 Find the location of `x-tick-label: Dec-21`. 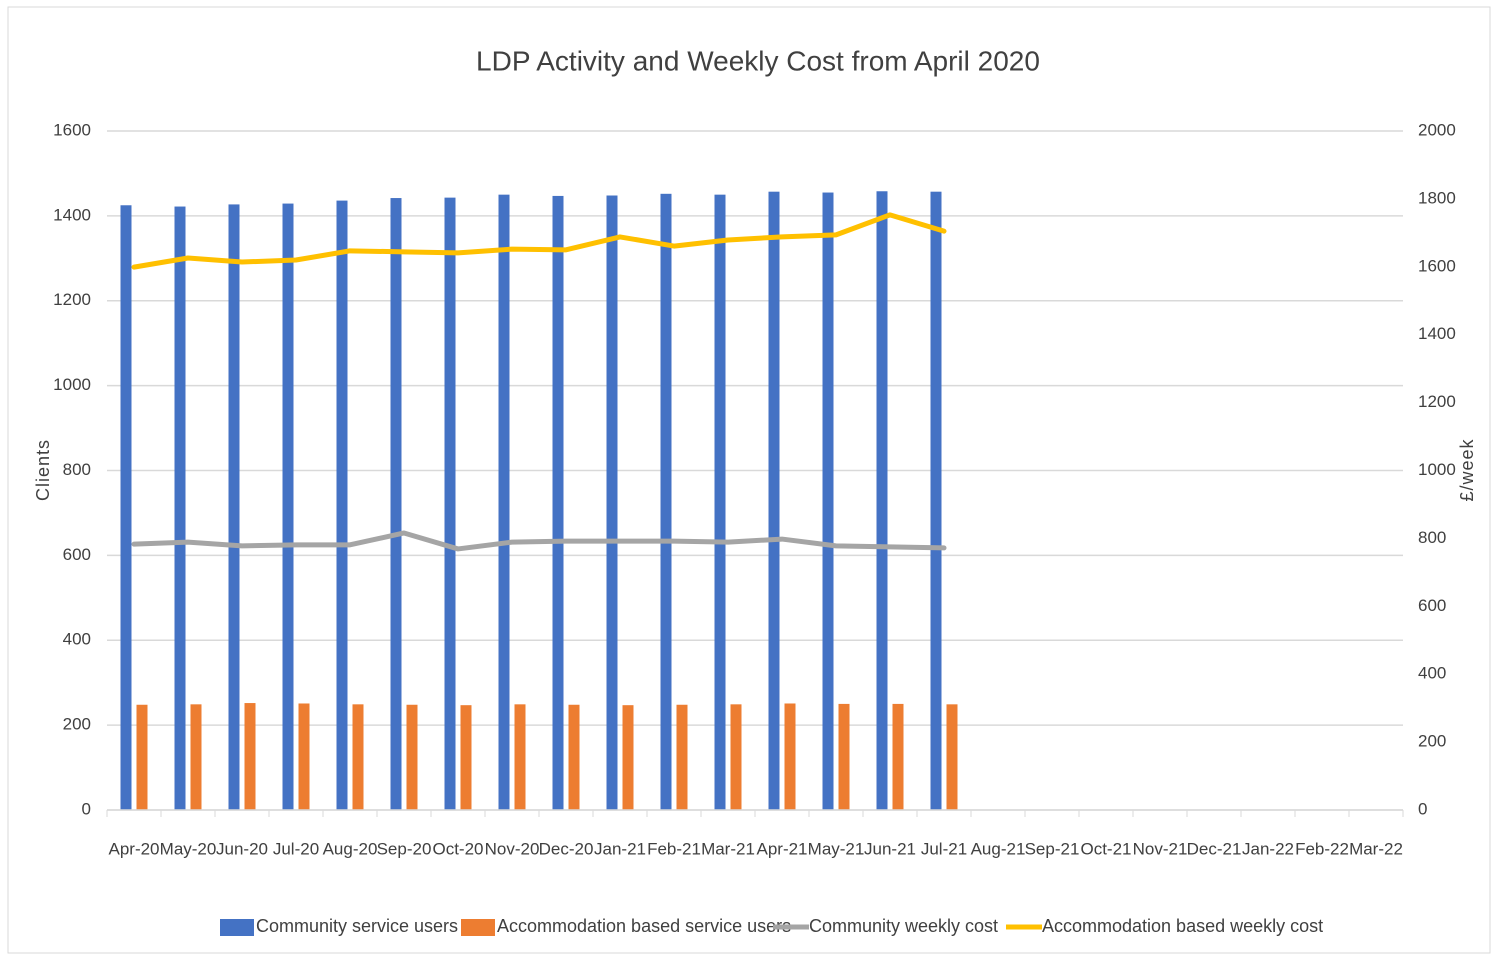

x-tick-label: Dec-21 is located at coordinates (1214, 848).